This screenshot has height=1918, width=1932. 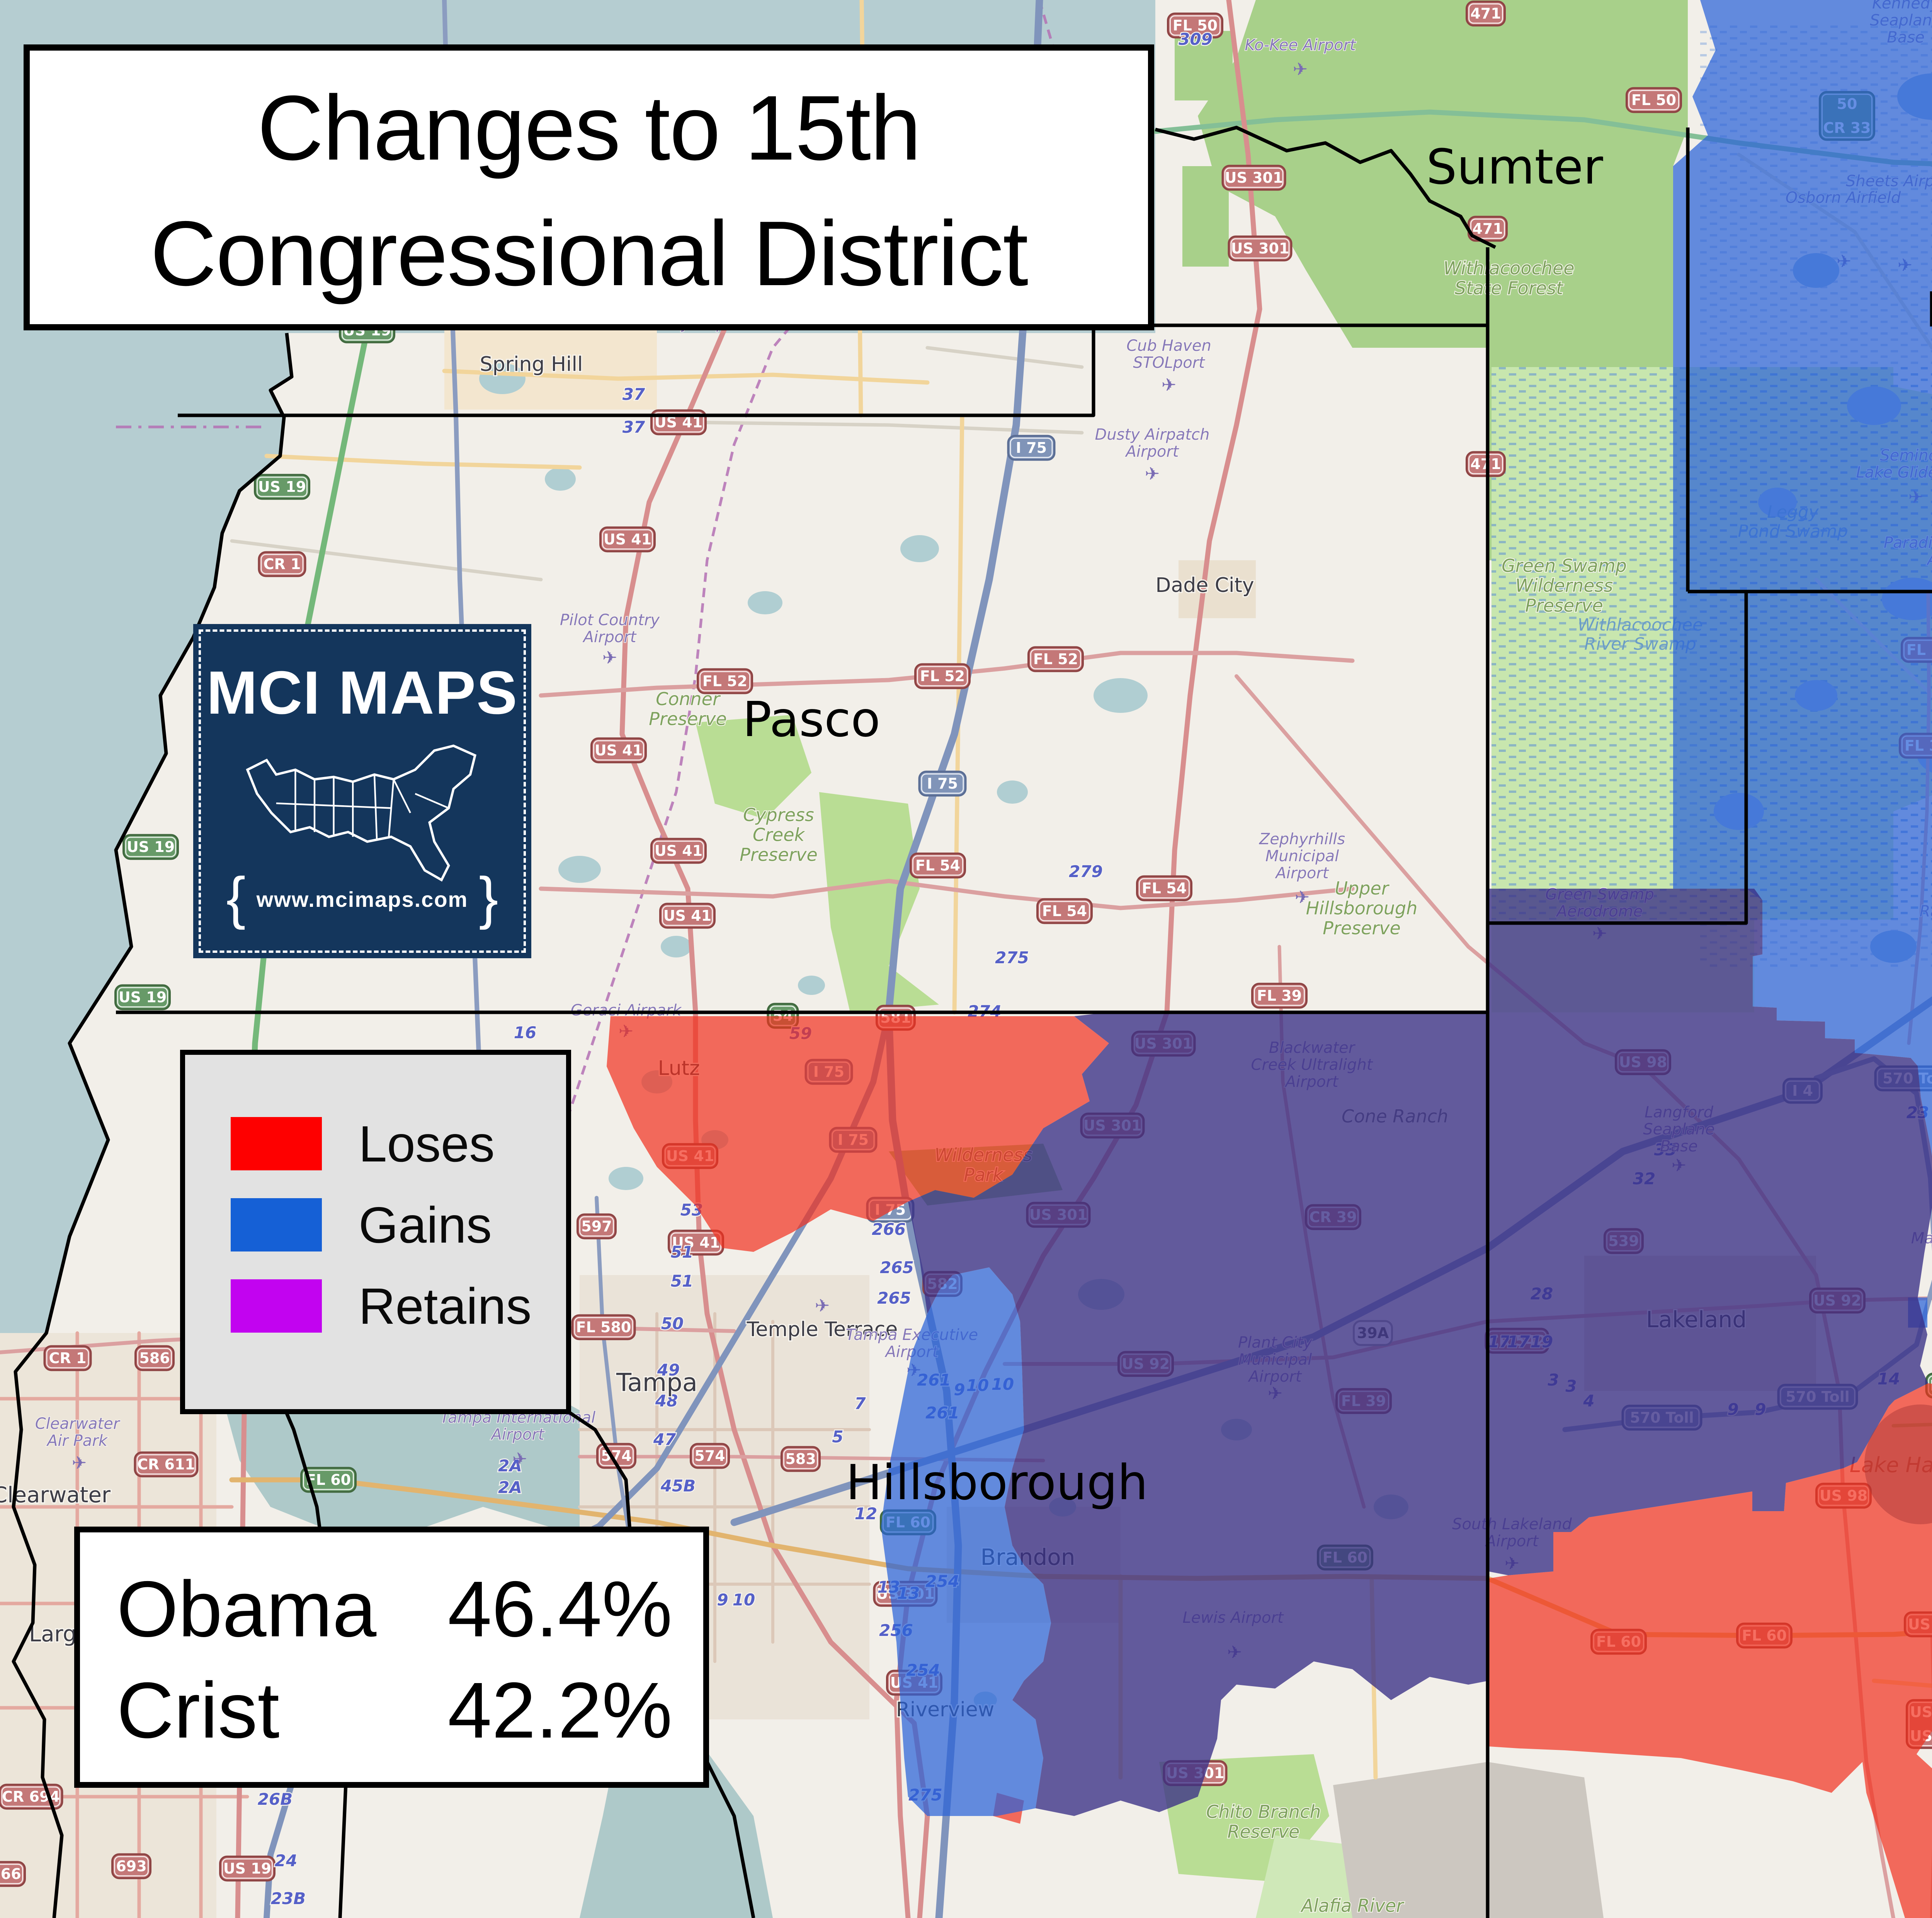 I want to click on area-label: Green Swamp, so click(x=1565, y=565).